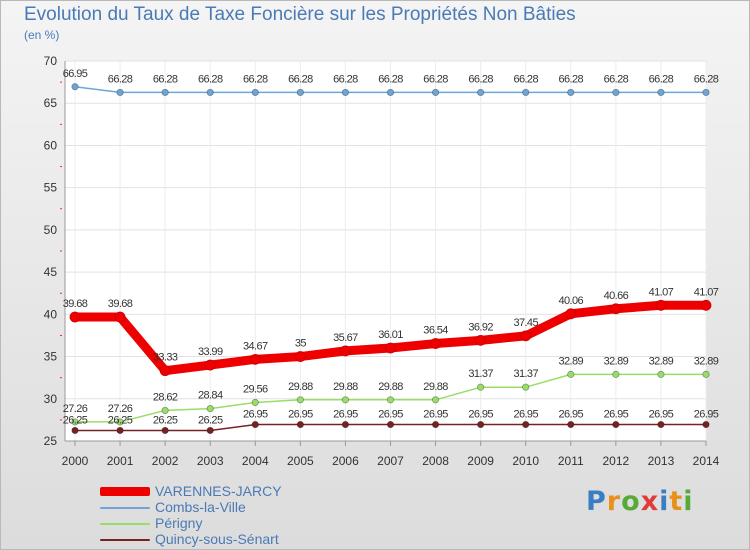 Image resolution: width=750 pixels, height=550 pixels. I want to click on data-label-varennes-jarcy: 40.66, so click(616, 296).